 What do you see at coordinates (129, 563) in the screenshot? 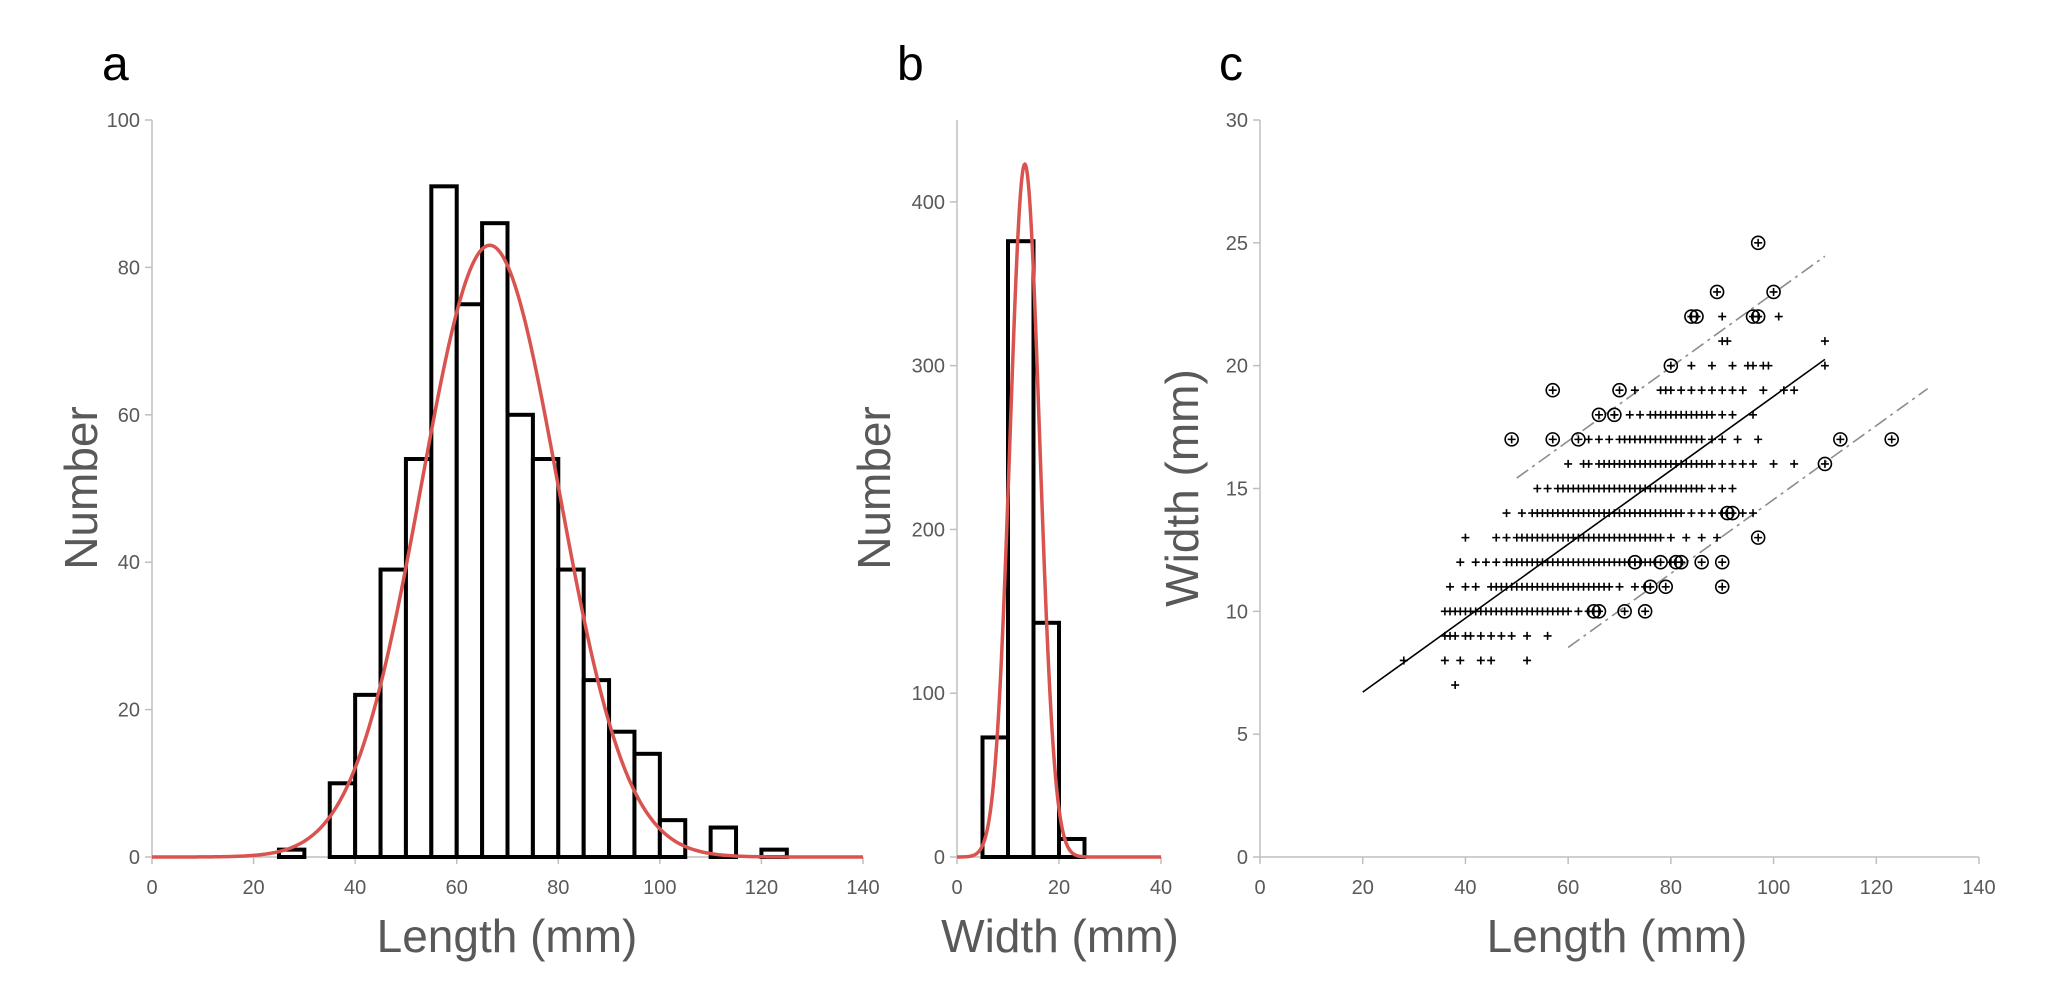
I see `panel-a-y-tick-label: 40` at bounding box center [129, 563].